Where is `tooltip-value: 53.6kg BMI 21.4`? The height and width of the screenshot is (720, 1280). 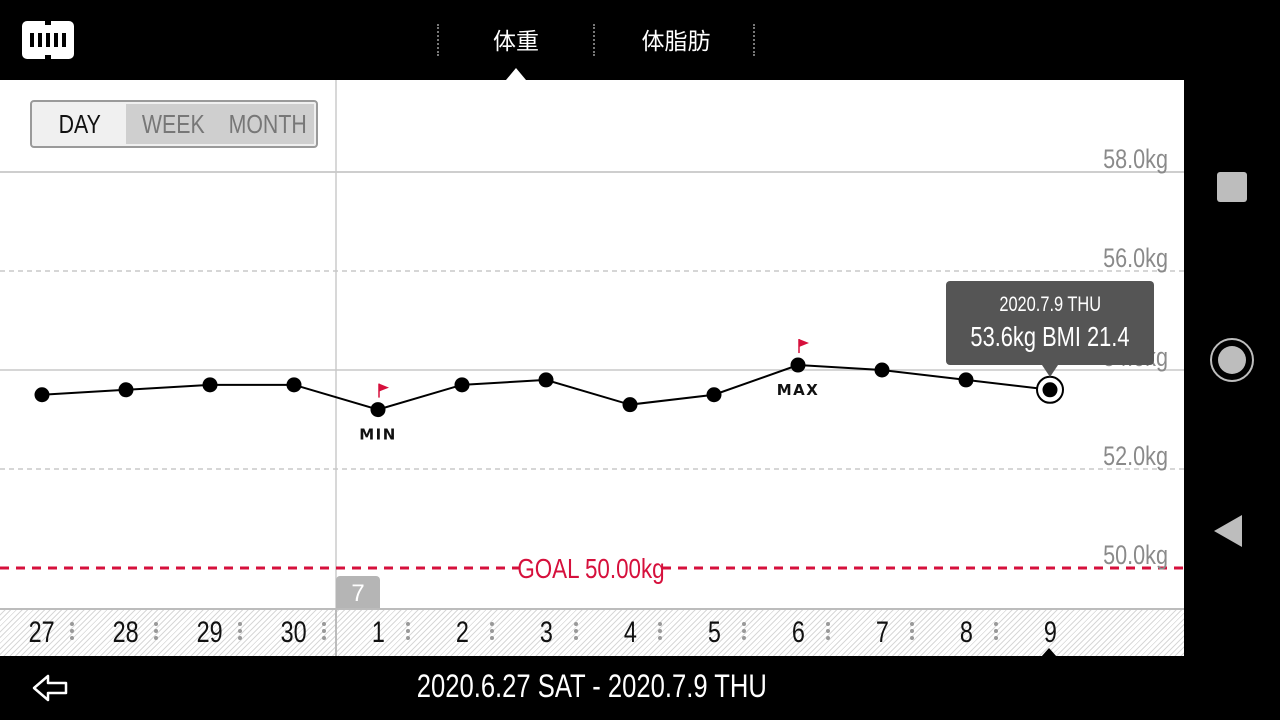
tooltip-value: 53.6kg BMI 21.4 is located at coordinates (1050, 336).